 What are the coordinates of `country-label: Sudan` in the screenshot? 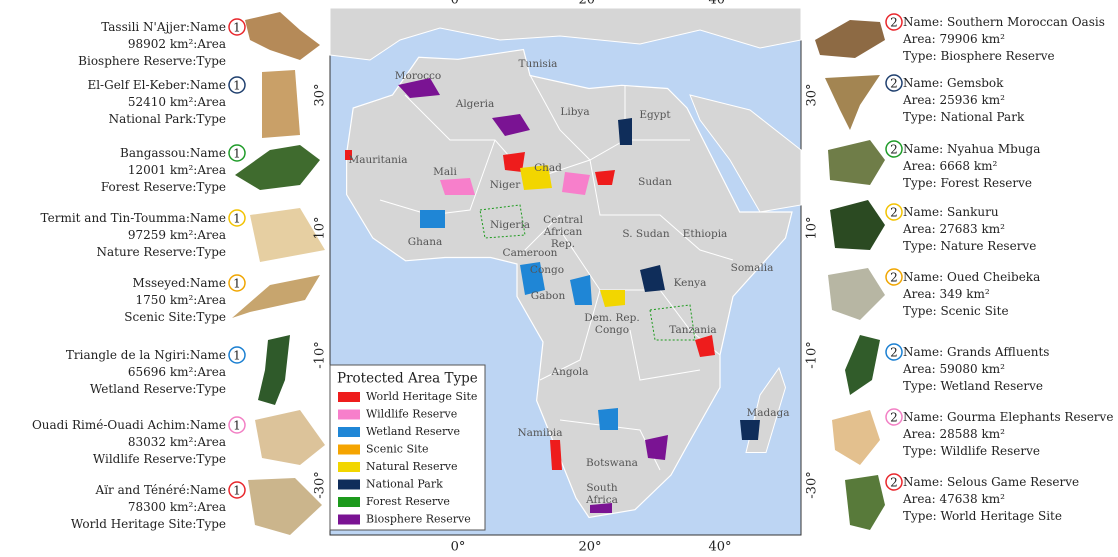 It's located at (655, 182).